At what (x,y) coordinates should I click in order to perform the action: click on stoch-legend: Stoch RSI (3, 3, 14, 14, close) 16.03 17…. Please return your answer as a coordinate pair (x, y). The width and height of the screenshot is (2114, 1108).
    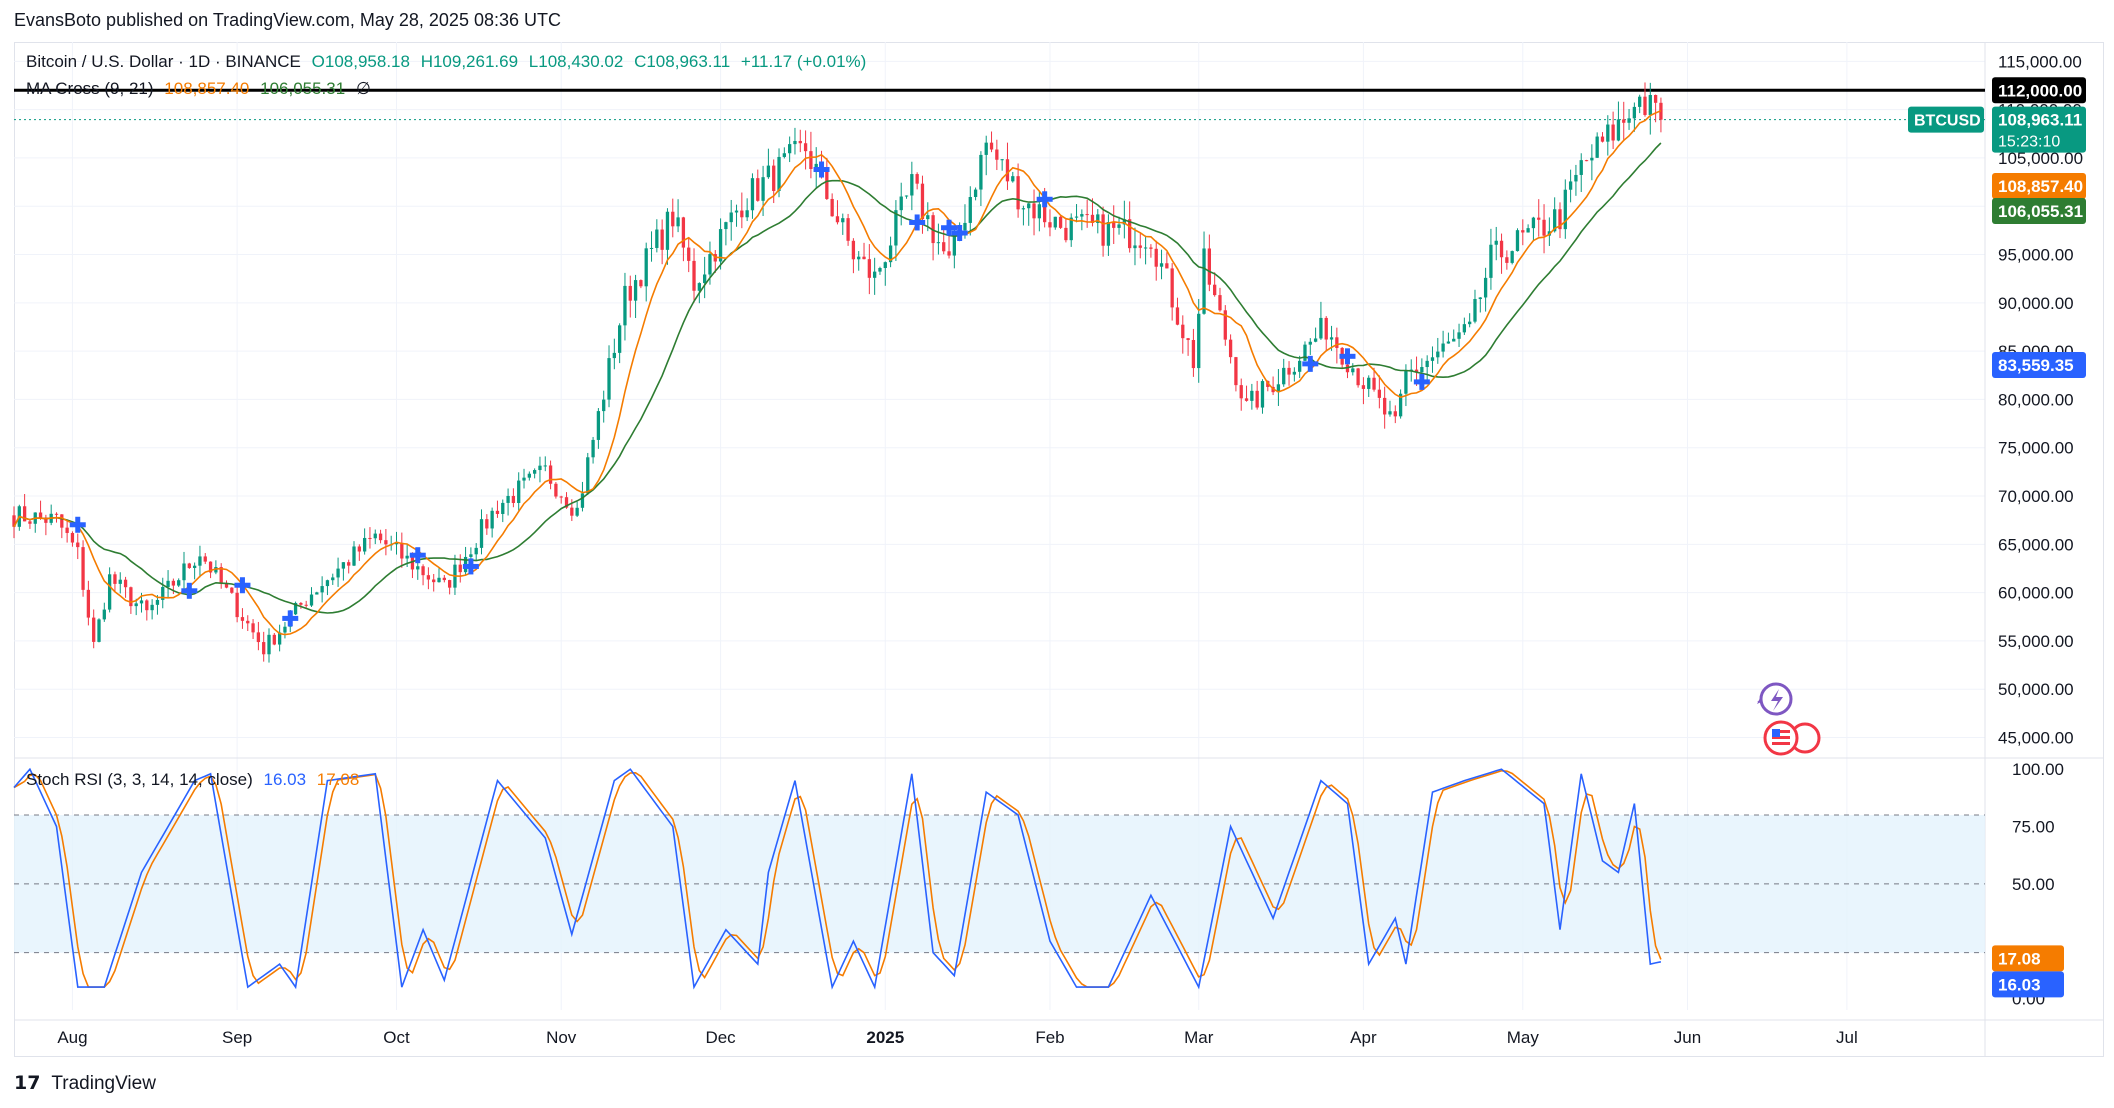
    Looking at the image, I should click on (195, 780).